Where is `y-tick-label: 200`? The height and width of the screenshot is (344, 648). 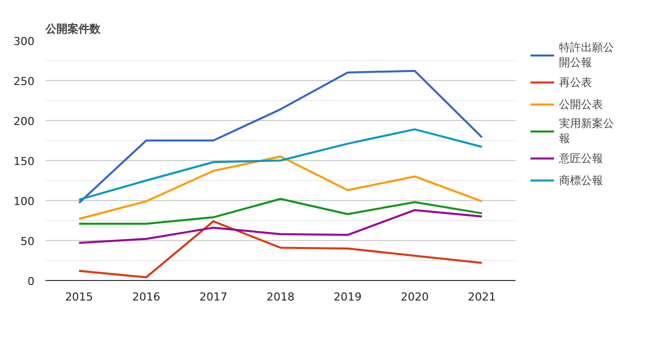
y-tick-label: 200 is located at coordinates (24, 121).